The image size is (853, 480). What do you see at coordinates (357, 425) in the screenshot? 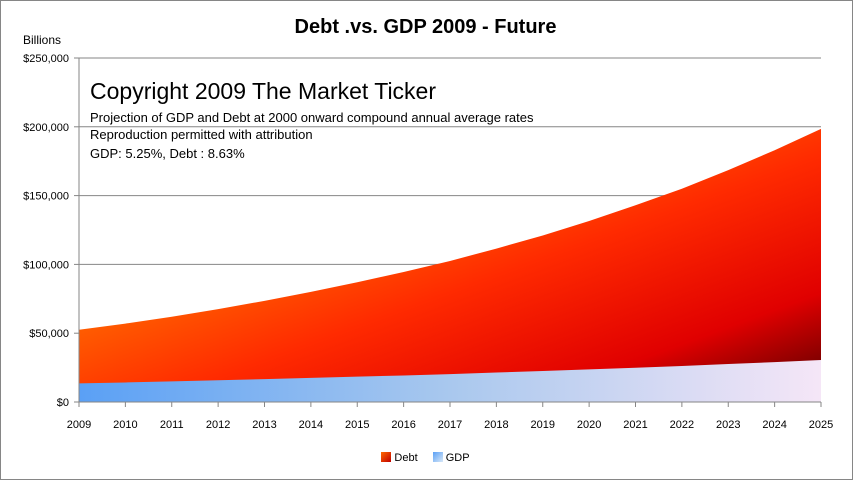
I see `x-tick-label: 2015` at bounding box center [357, 425].